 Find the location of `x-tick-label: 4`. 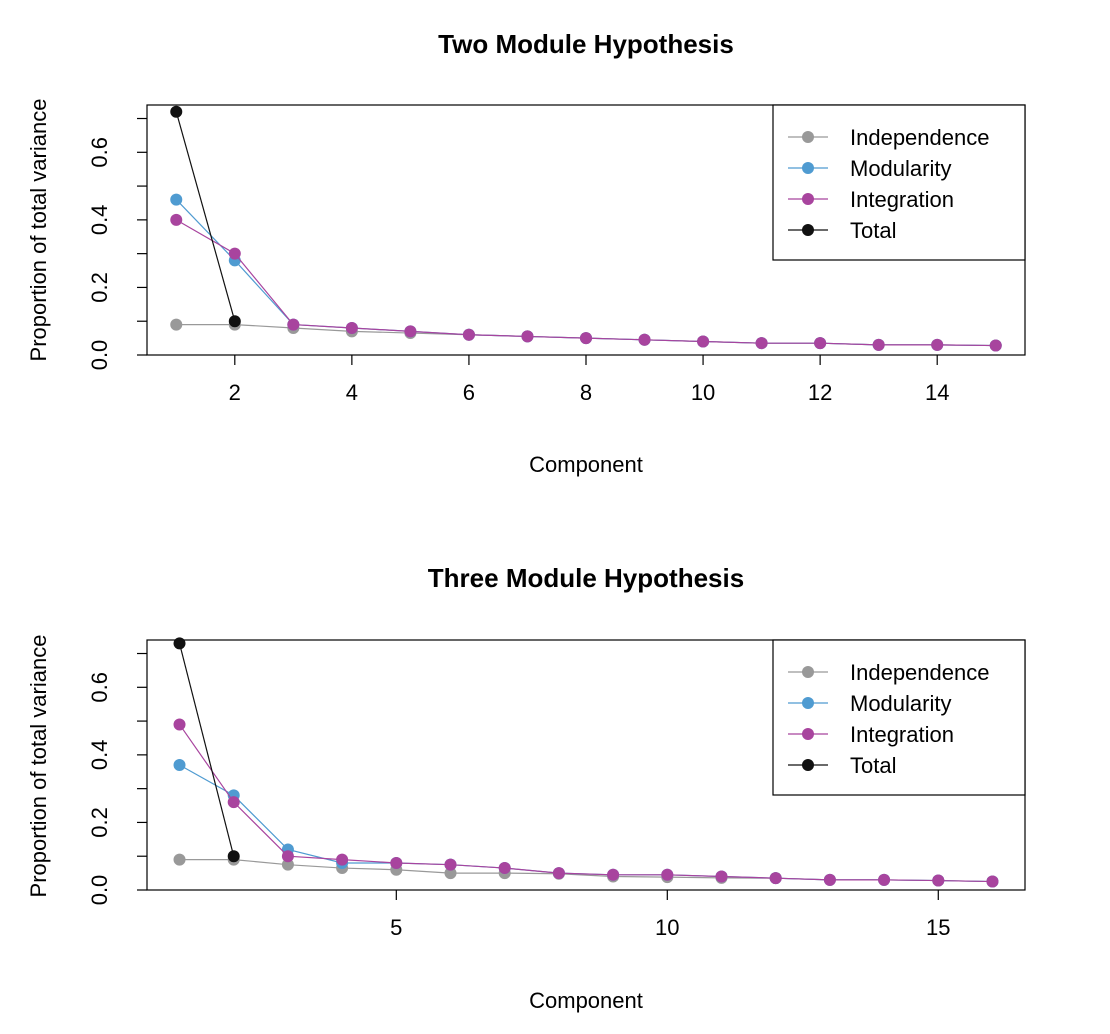

x-tick-label: 4 is located at coordinates (352, 392).